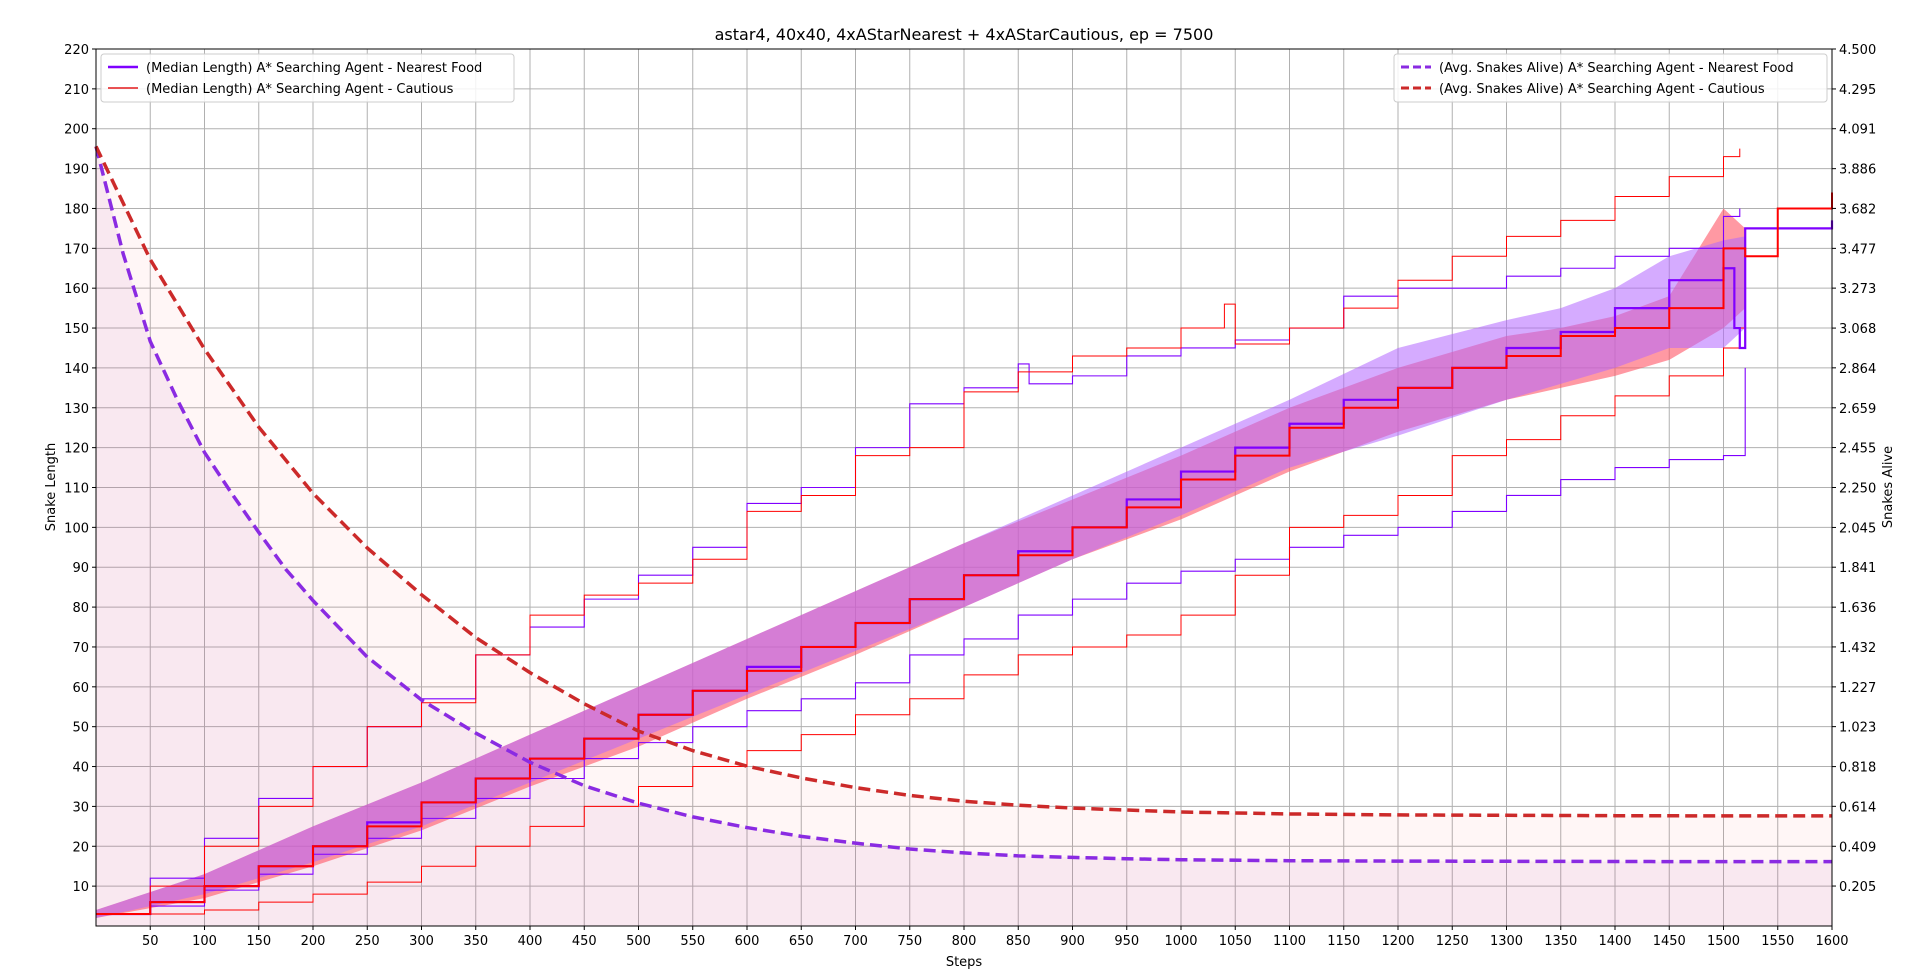 The image size is (1920, 975). What do you see at coordinates (80, 568) in the screenshot?
I see `y-tick-label: 90` at bounding box center [80, 568].